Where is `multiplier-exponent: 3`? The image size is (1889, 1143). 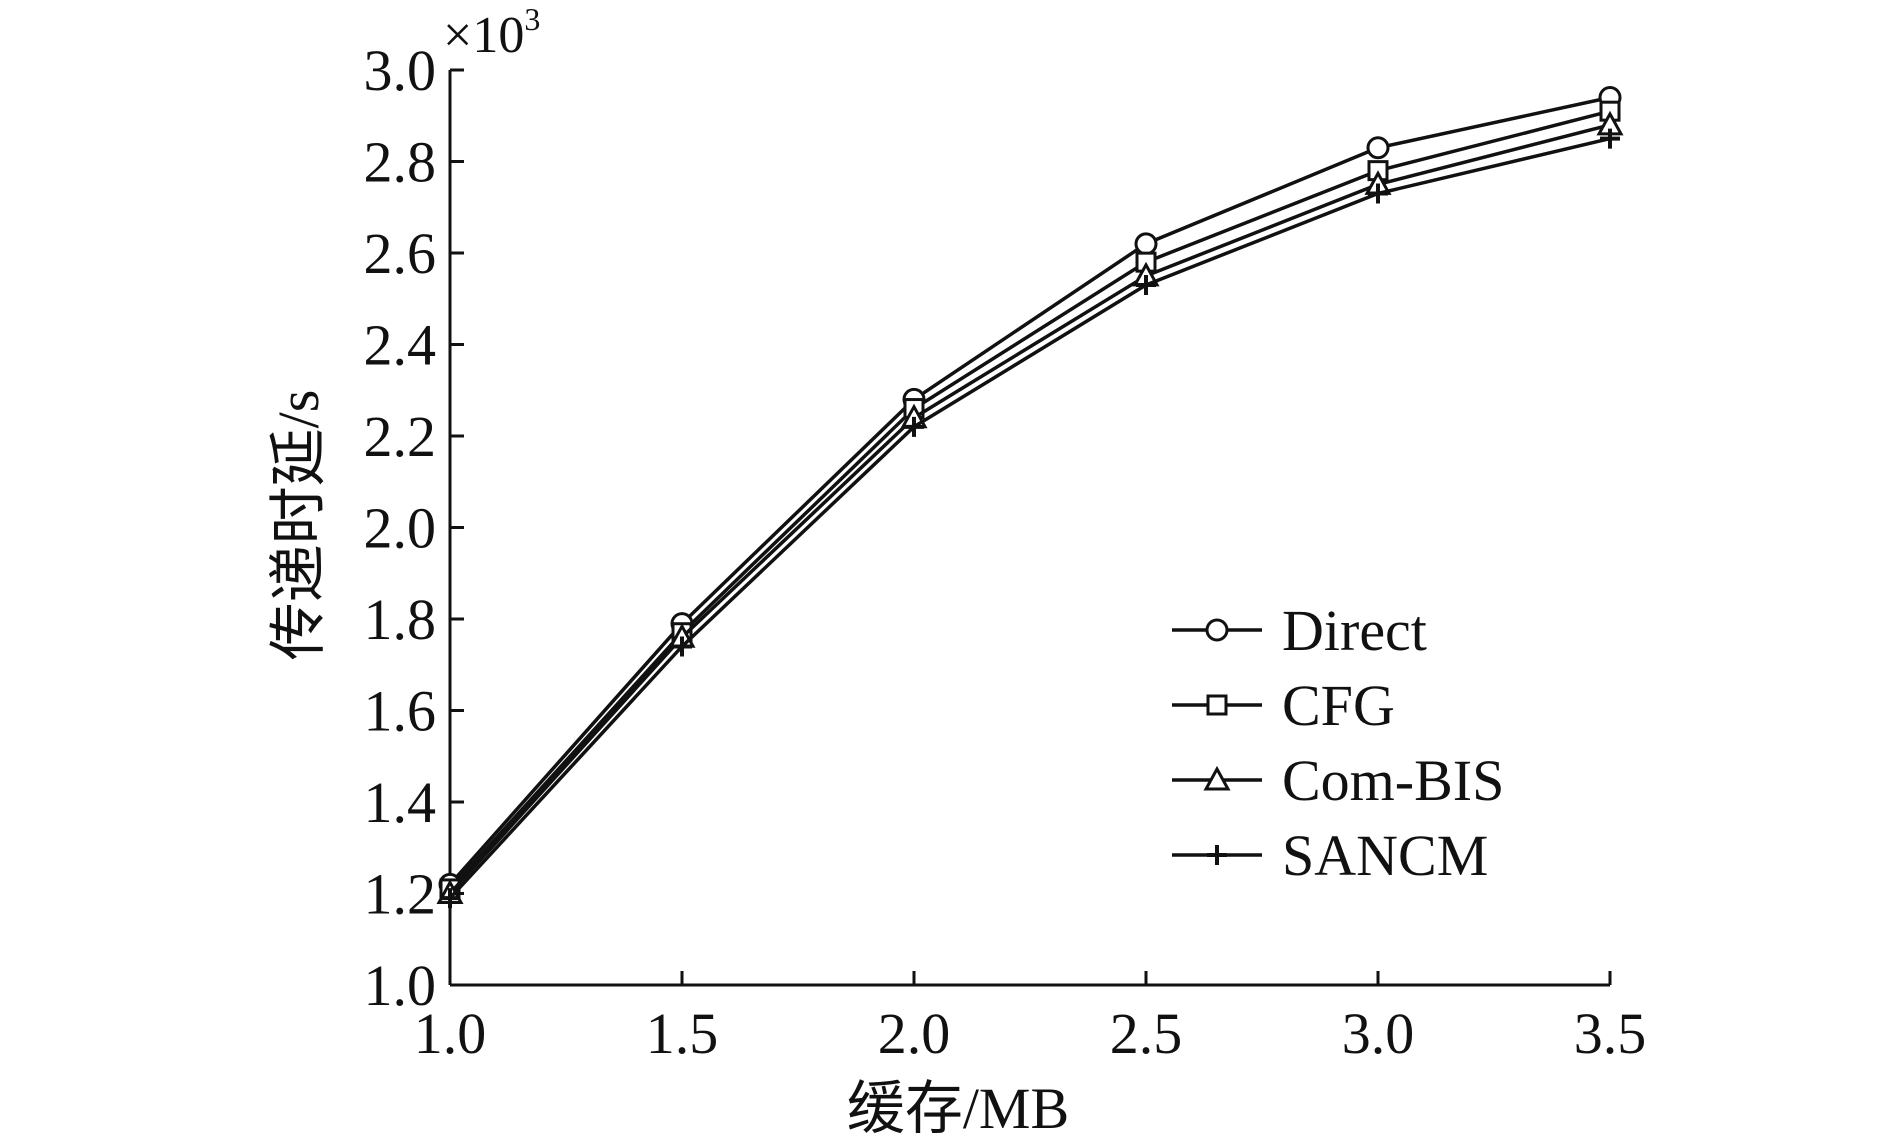
multiplier-exponent: 3 is located at coordinates (532, 19).